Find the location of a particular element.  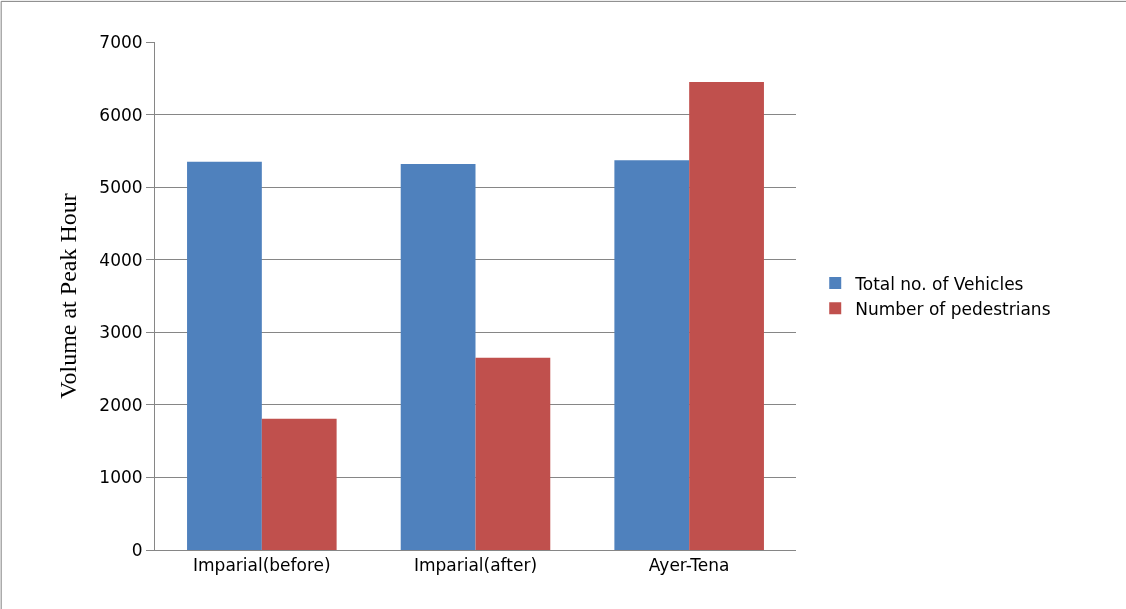

y-tick-label: 2000 is located at coordinates (121, 404).